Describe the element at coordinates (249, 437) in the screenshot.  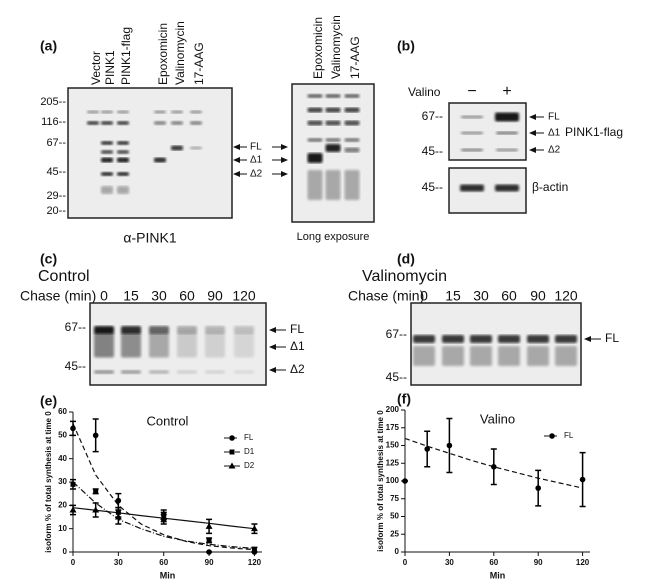
I see `legend-label: FL` at that location.